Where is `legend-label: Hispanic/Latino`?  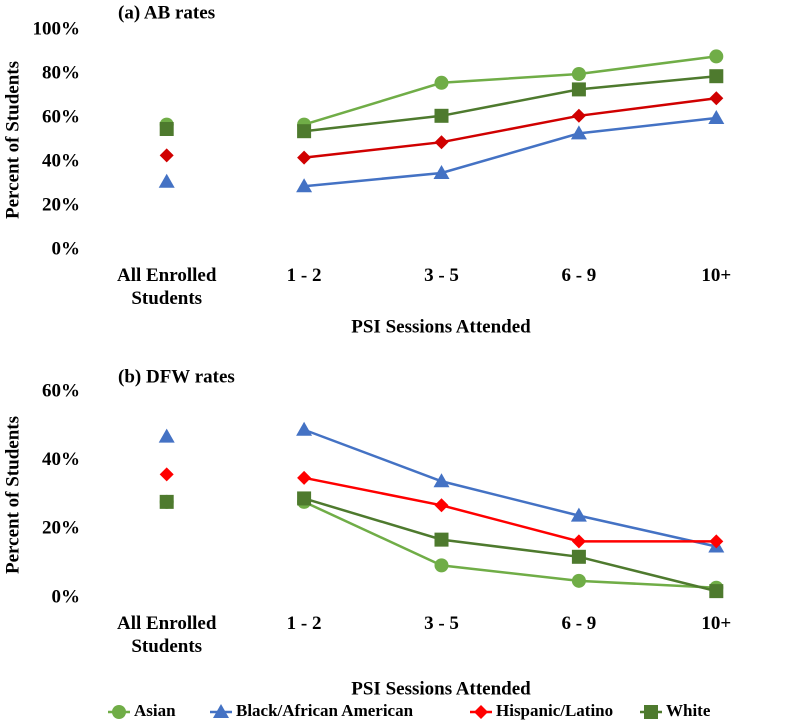 legend-label: Hispanic/Latino is located at coordinates (554, 710).